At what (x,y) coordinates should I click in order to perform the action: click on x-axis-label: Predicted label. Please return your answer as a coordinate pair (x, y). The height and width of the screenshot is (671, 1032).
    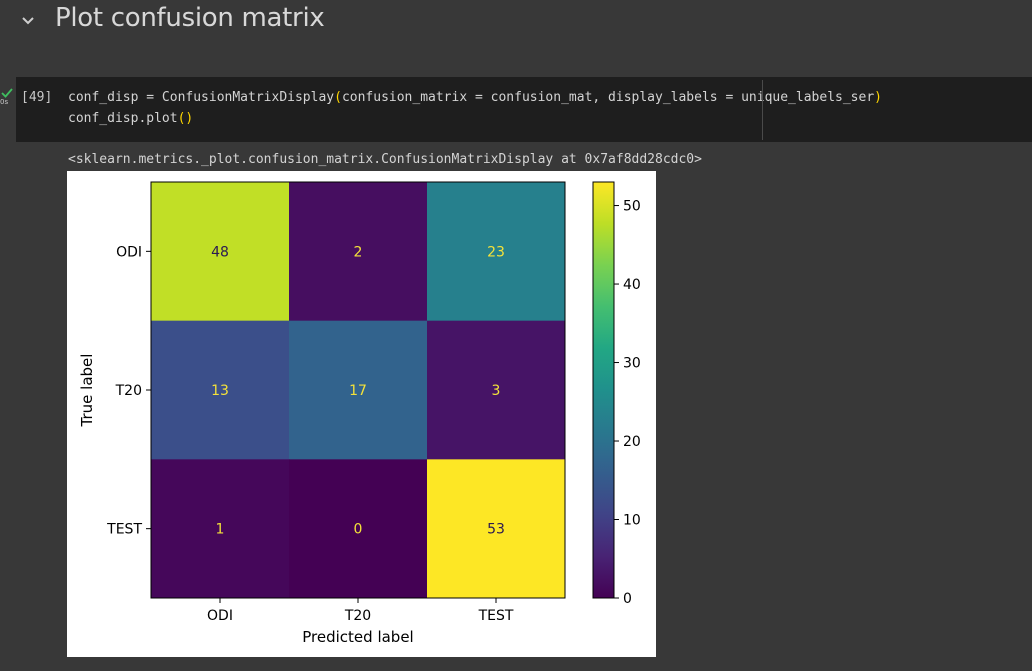
    Looking at the image, I should click on (357, 637).